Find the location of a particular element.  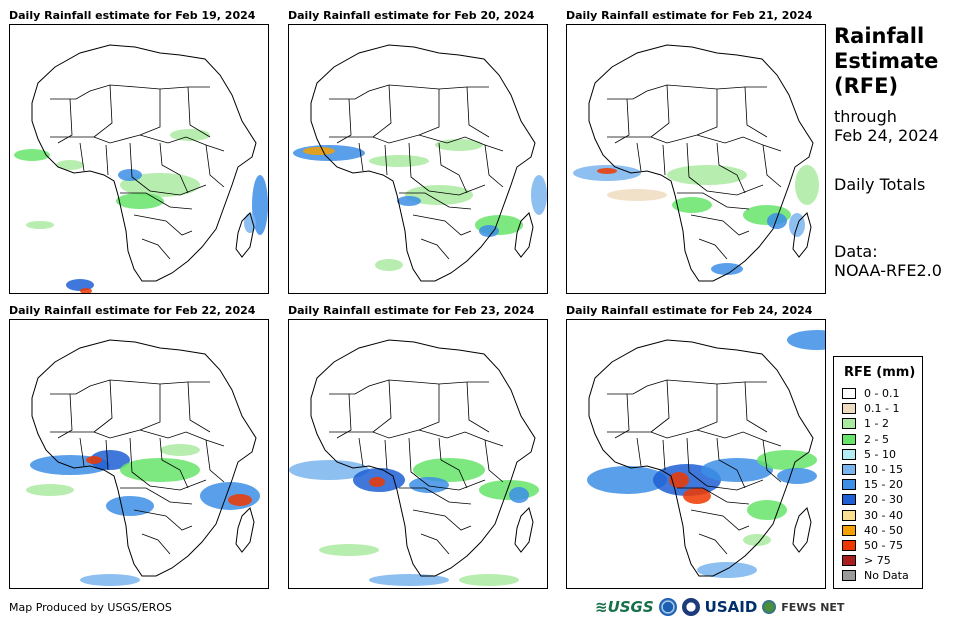

legend-item: 50 - 75 is located at coordinates (879, 545).